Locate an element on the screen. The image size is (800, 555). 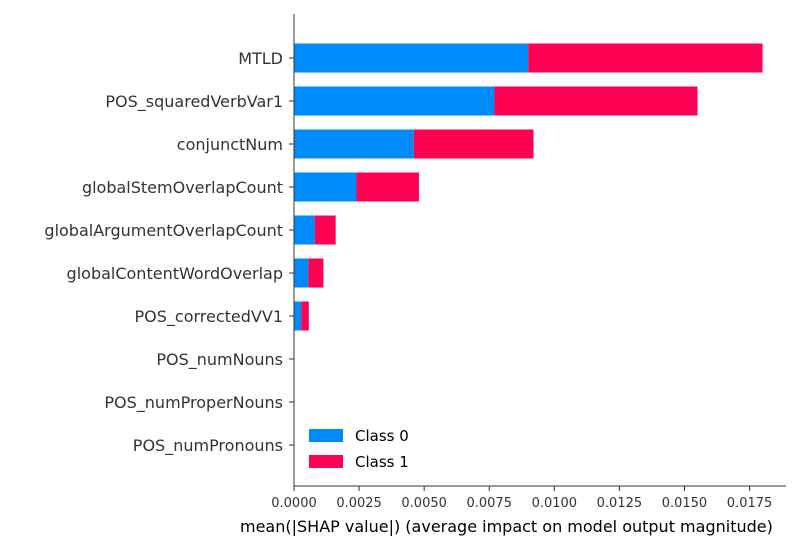
x-tick-label: 0.0125 is located at coordinates (620, 503).